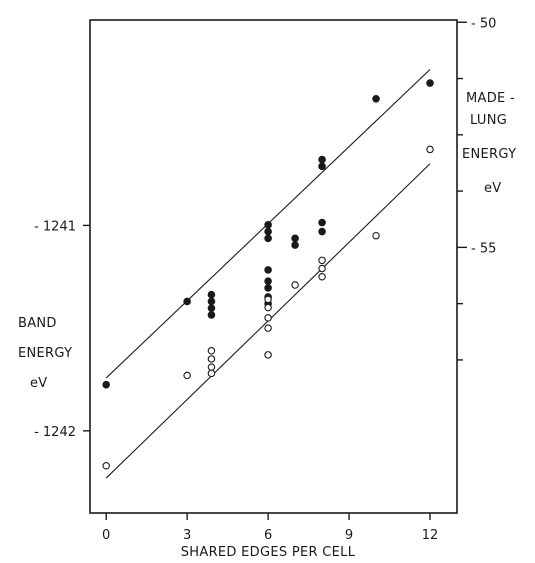  I want to click on x-axis-ticks: 0 3 6 9 12, so click(270, 528).